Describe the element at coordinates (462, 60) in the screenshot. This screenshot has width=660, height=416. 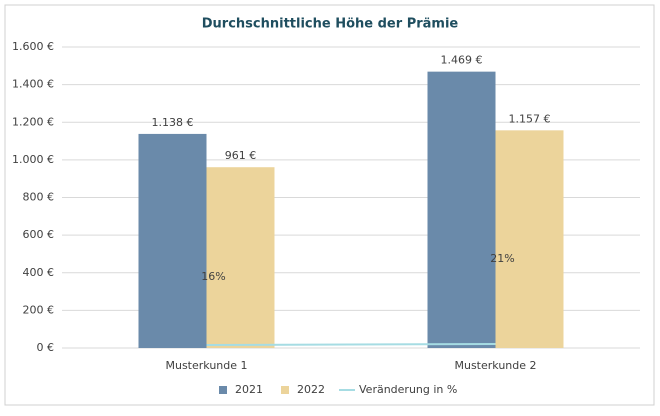
I see `value-label: 1.469 €` at that location.